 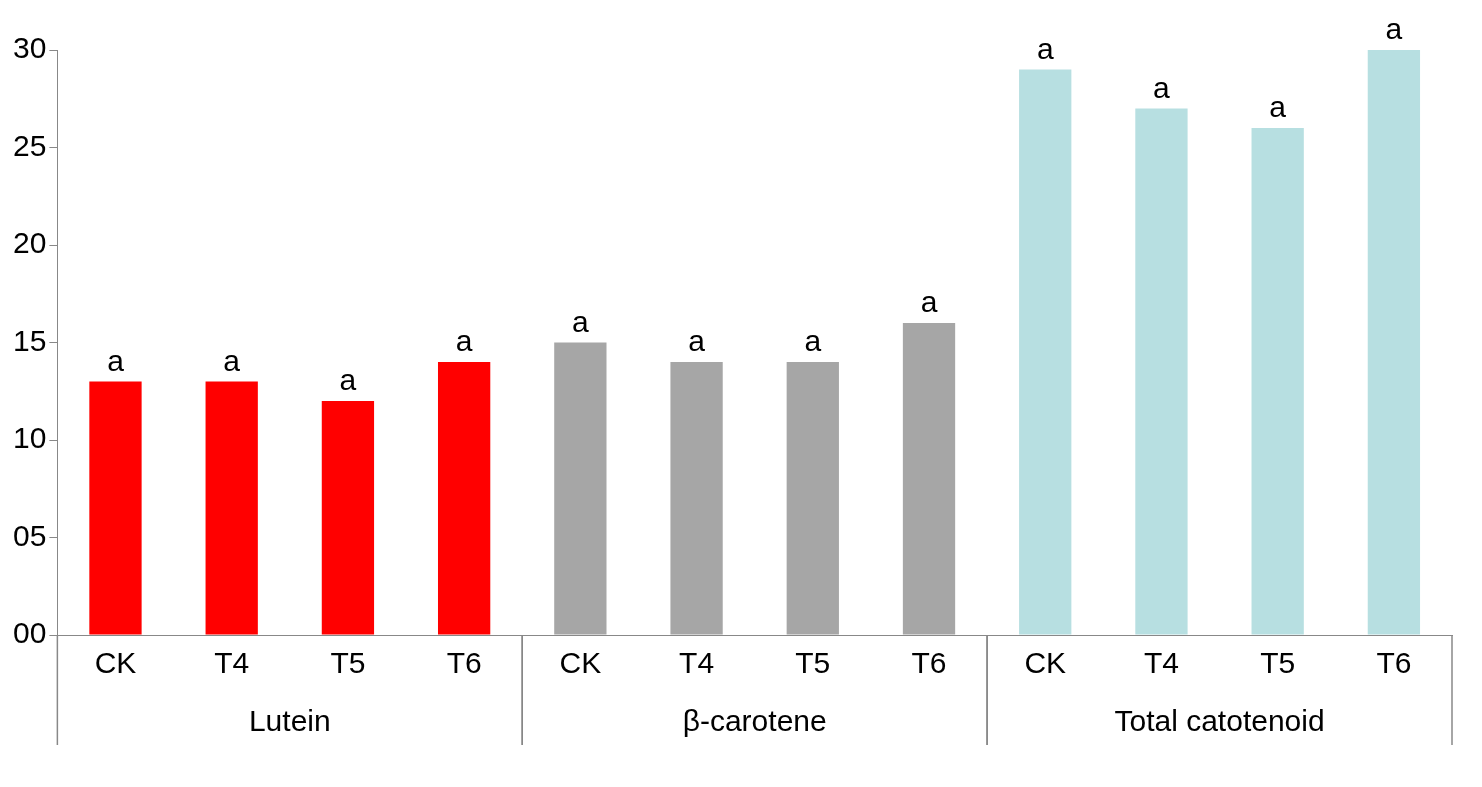 I want to click on y-tick-label: 15, so click(x=29, y=340).